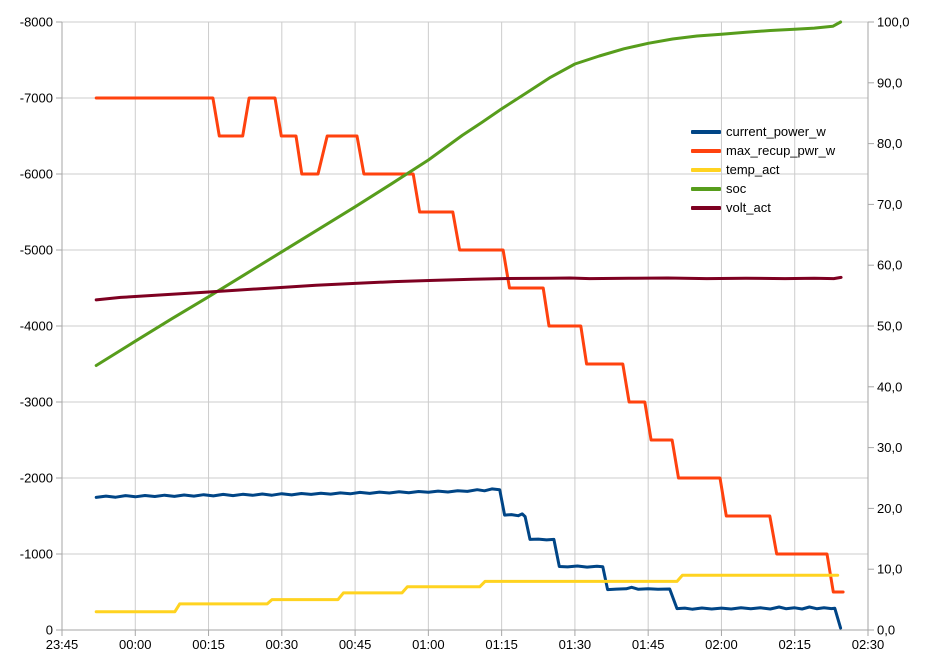  I want to click on x-tick-label: 02:15, so click(794, 644).